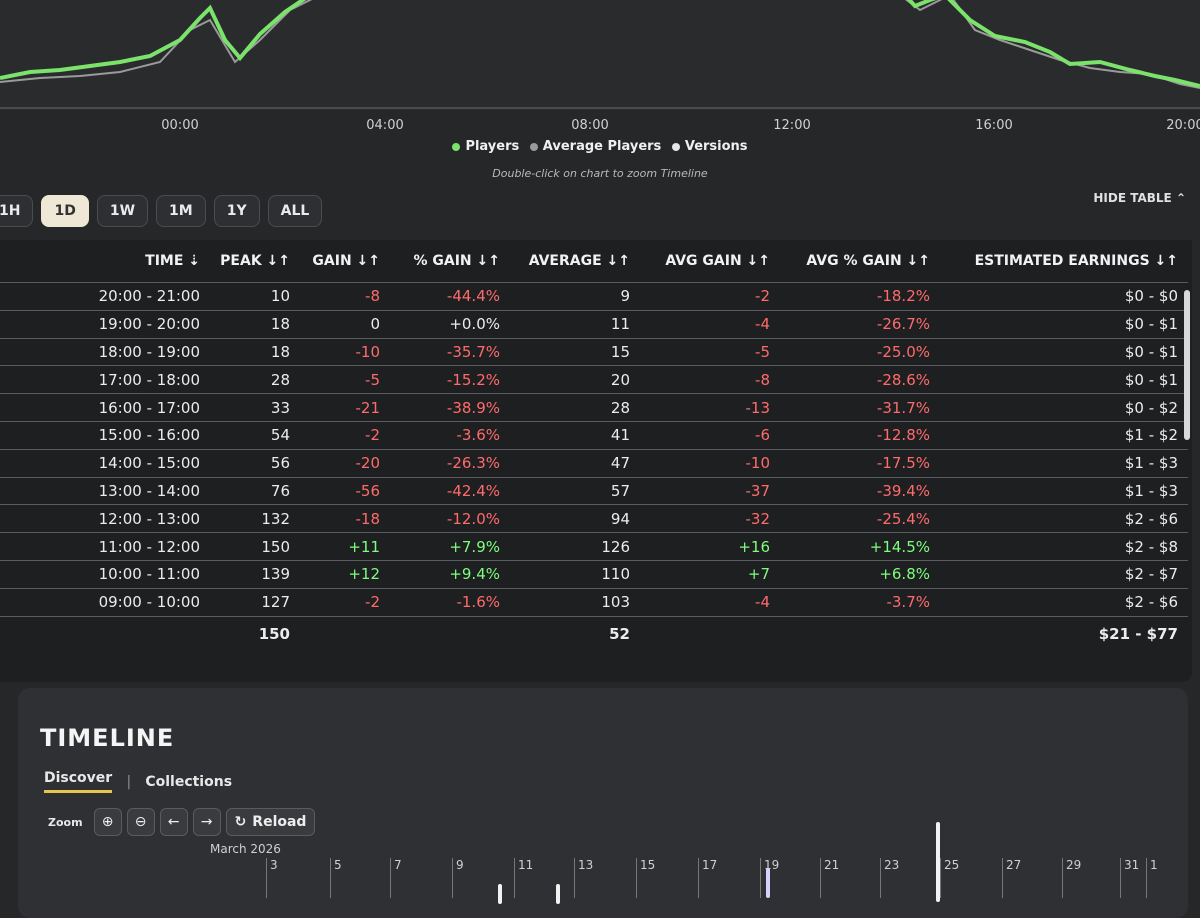  Describe the element at coordinates (860, 633) in the screenshot. I see `total-avg-pct-gain` at that location.